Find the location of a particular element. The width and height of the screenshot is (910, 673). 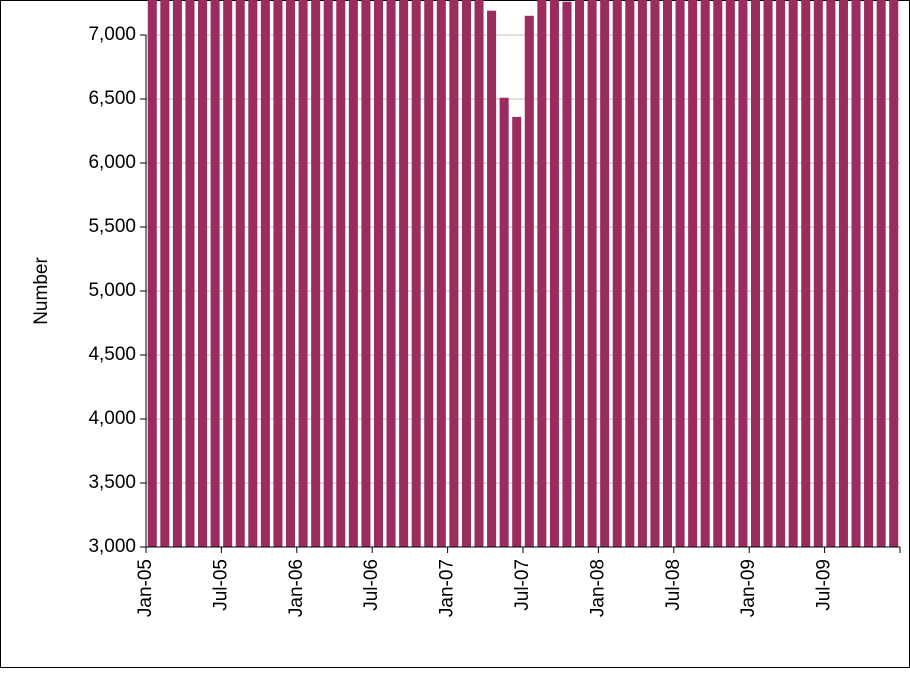

y-tick-label: 5,000 is located at coordinates (112, 290).